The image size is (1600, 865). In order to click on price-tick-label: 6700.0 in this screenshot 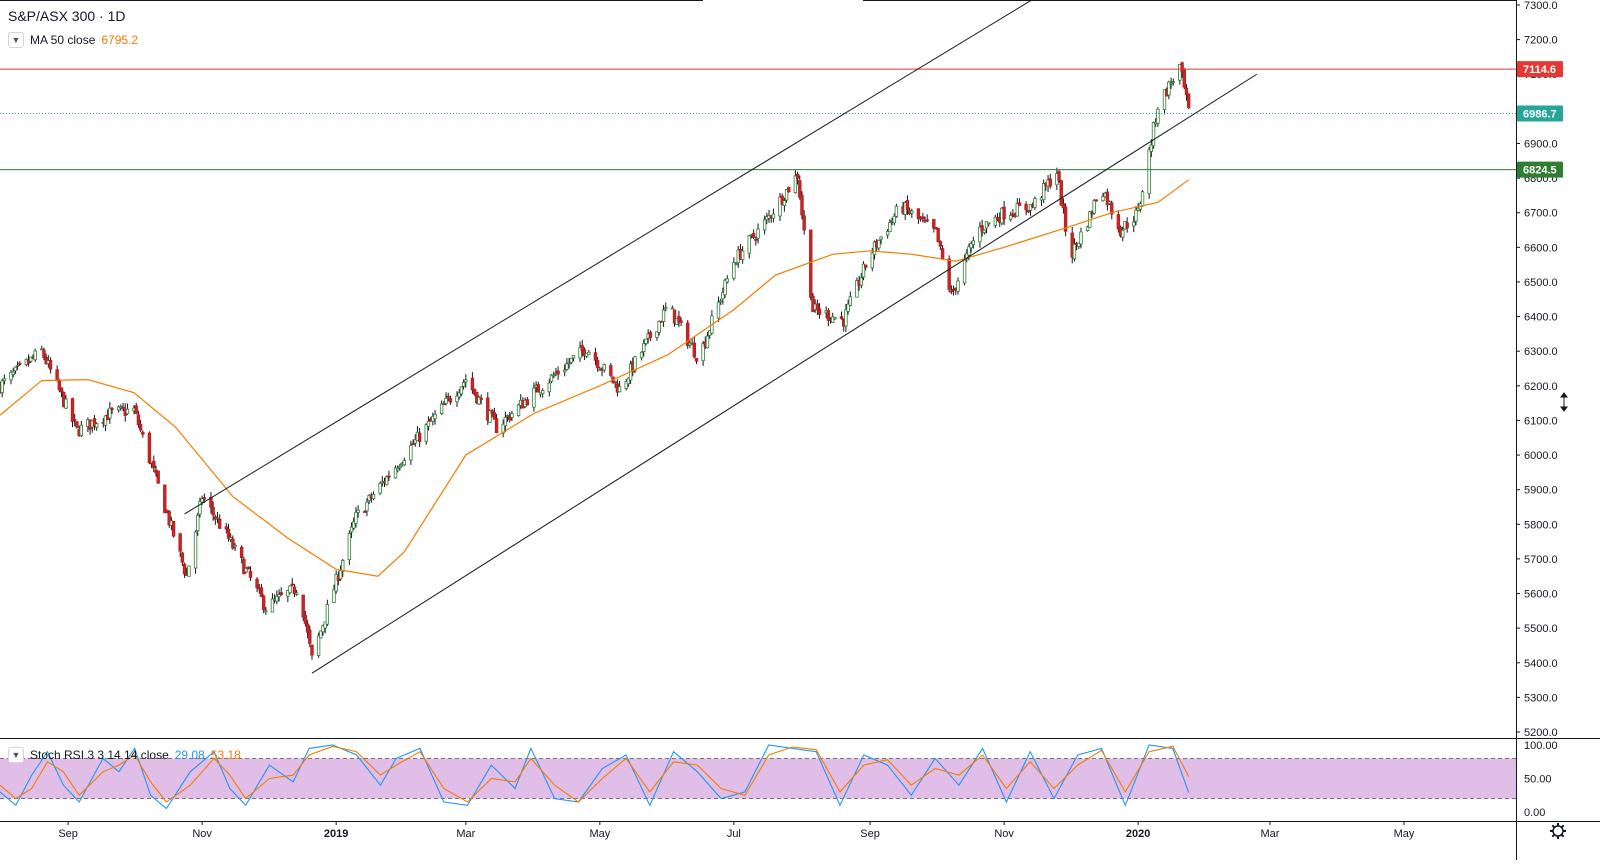, I will do `click(1541, 214)`.